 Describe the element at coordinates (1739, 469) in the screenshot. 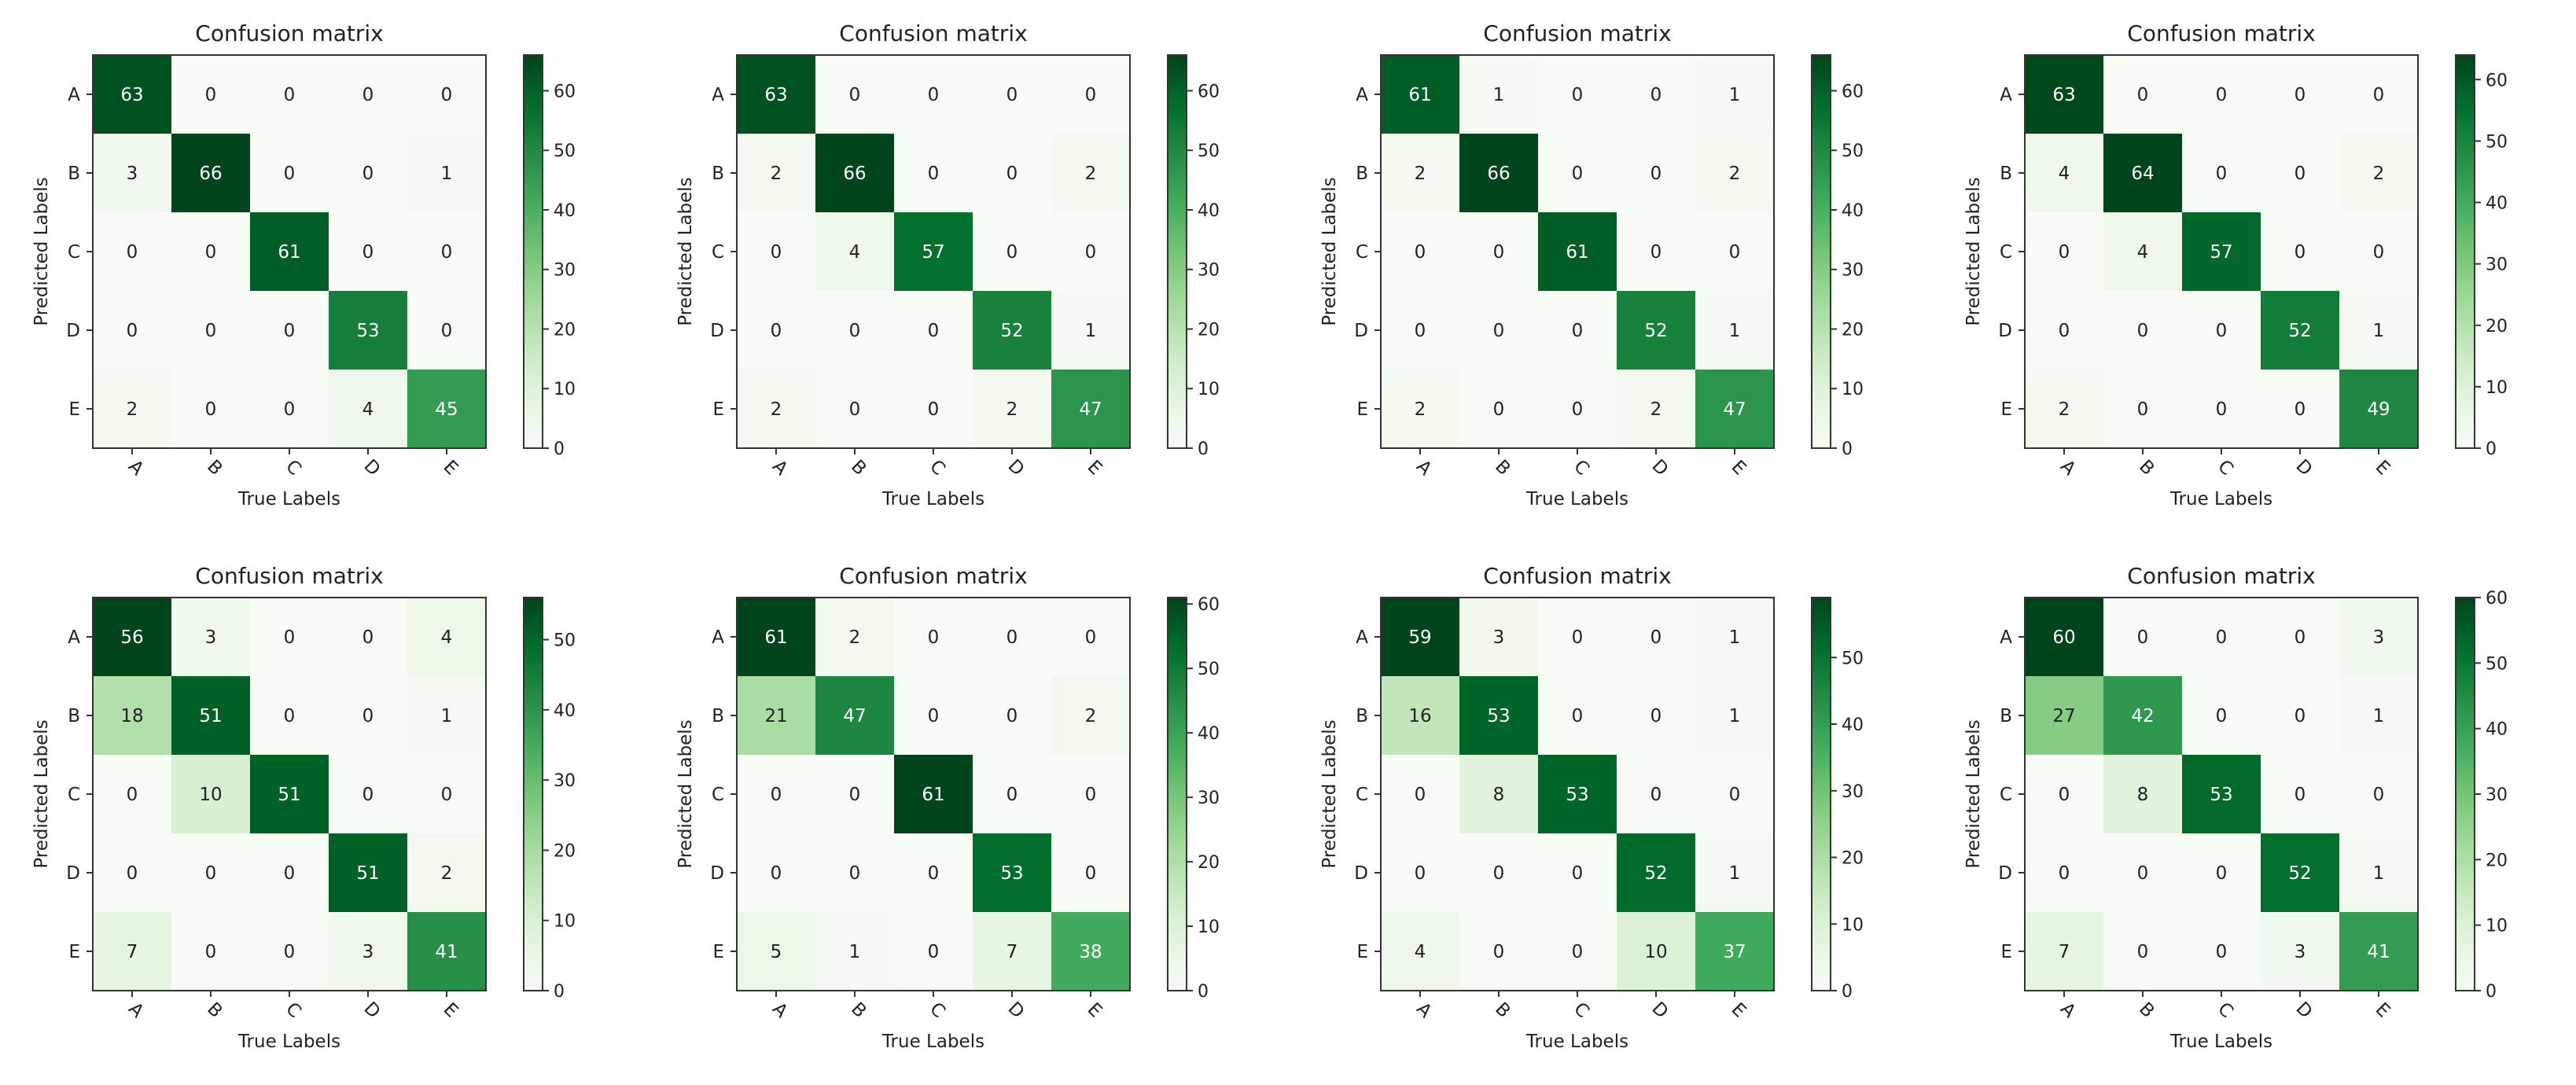

I see `x-tick-label: E` at that location.